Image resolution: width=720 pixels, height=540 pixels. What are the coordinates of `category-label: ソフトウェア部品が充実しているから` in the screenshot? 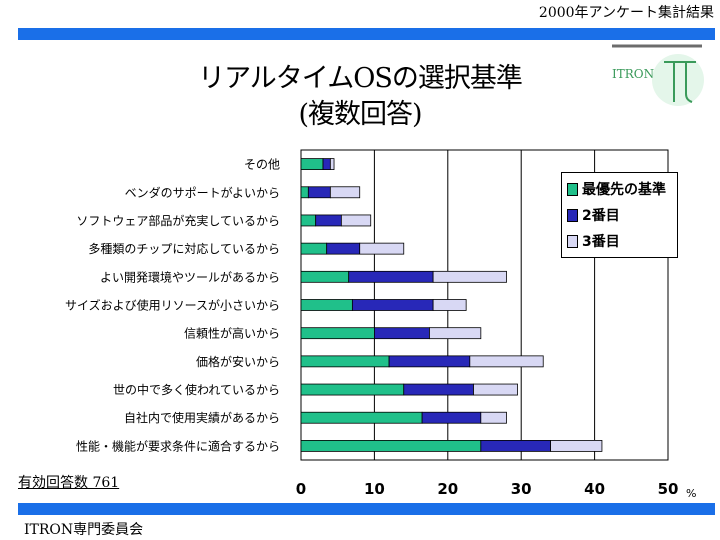 It's located at (178, 220).